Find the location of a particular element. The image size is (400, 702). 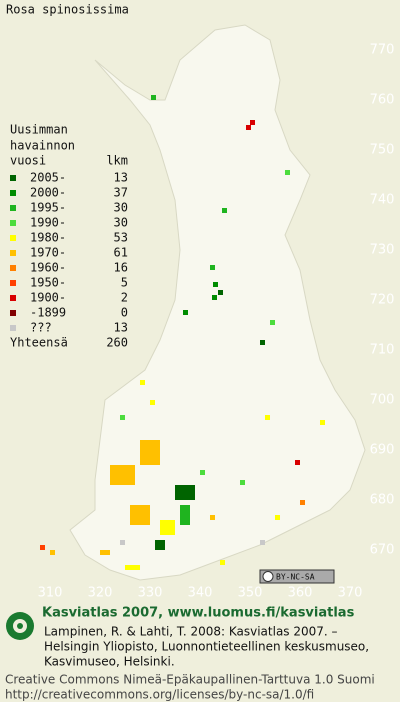

legend-label: 1995- is located at coordinates (48, 208).